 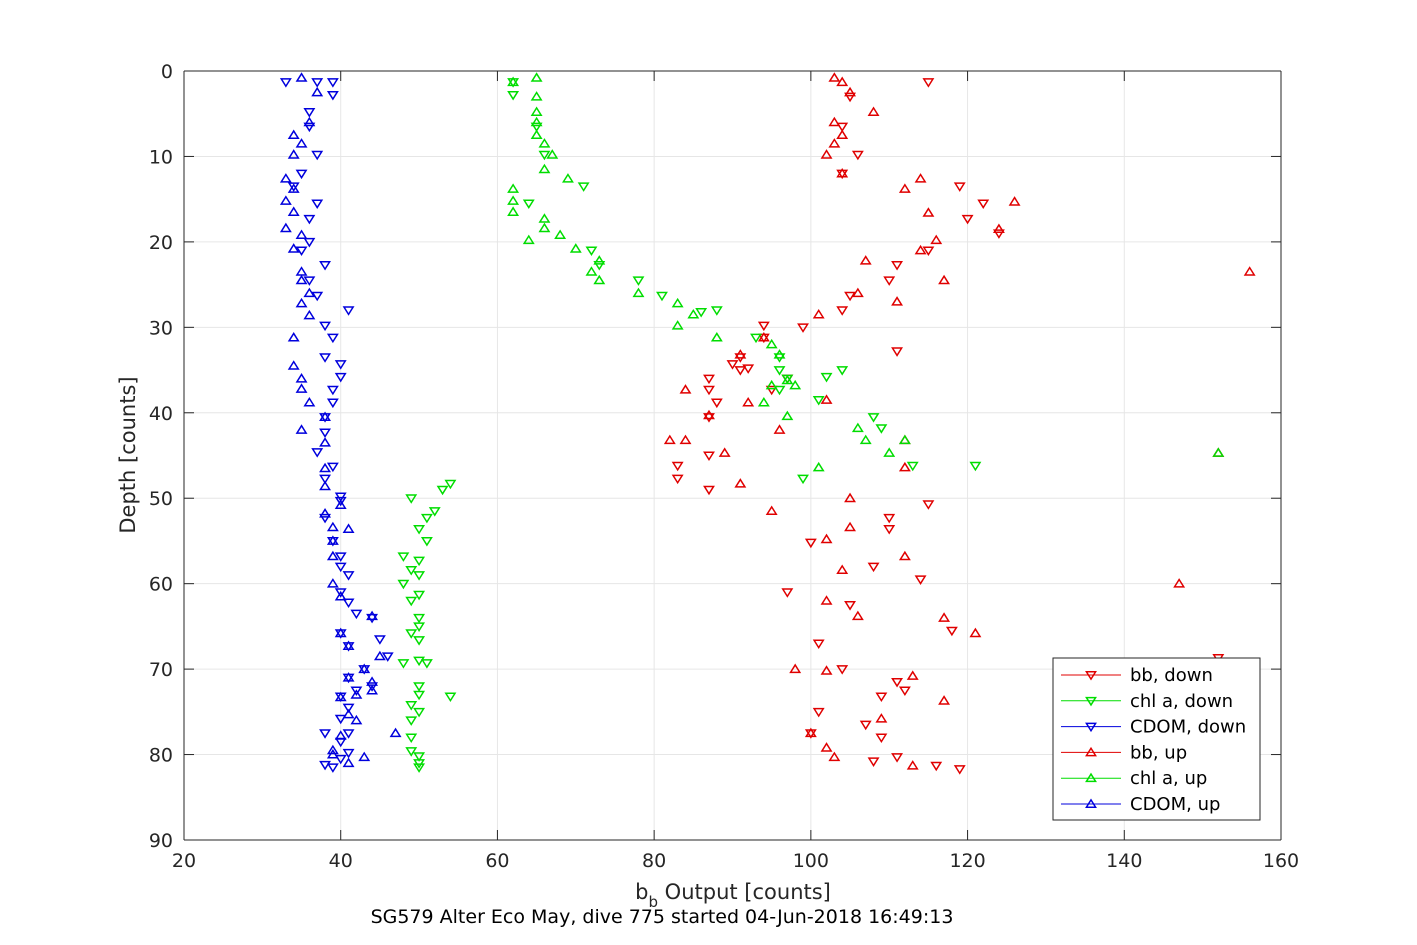 What do you see at coordinates (161, 841) in the screenshot?
I see `y-tick-label: 90` at bounding box center [161, 841].